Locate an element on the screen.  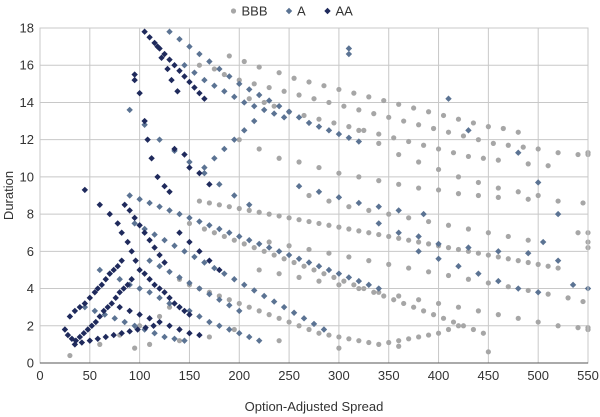
x-tick-label: 300 is located at coordinates (339, 375).